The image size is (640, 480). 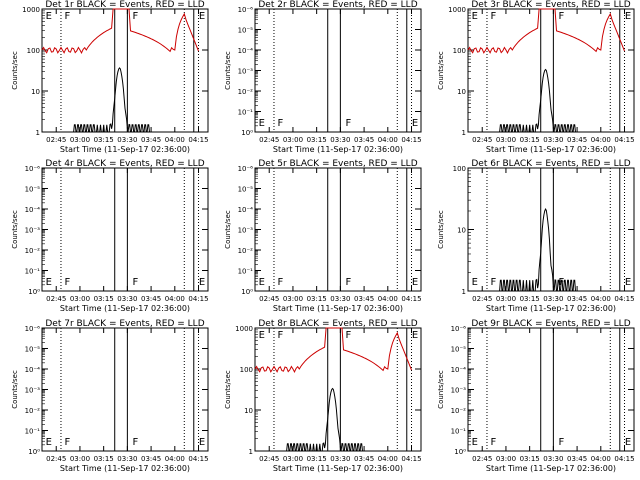 I want to click on y-tick-label: 10⁻⁵, so click(x=33, y=190).